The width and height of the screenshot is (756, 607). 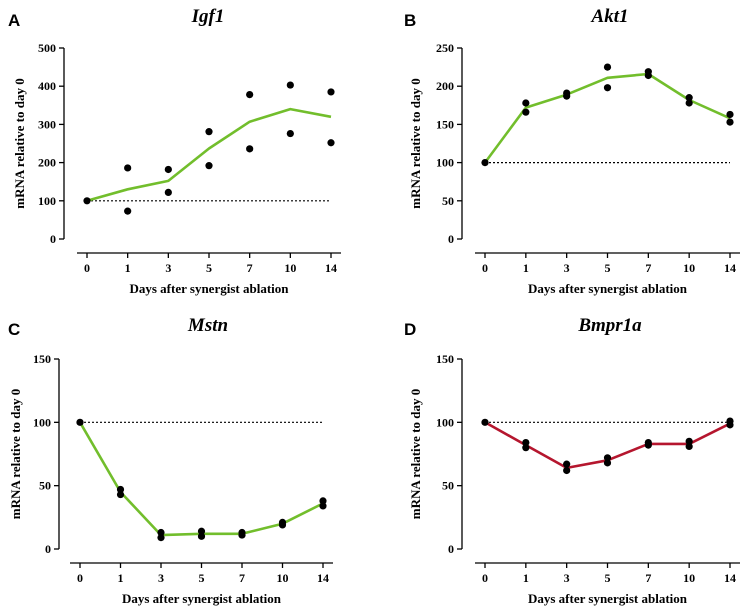 I want to click on panel-title: Bmpr1a, so click(x=609, y=325).